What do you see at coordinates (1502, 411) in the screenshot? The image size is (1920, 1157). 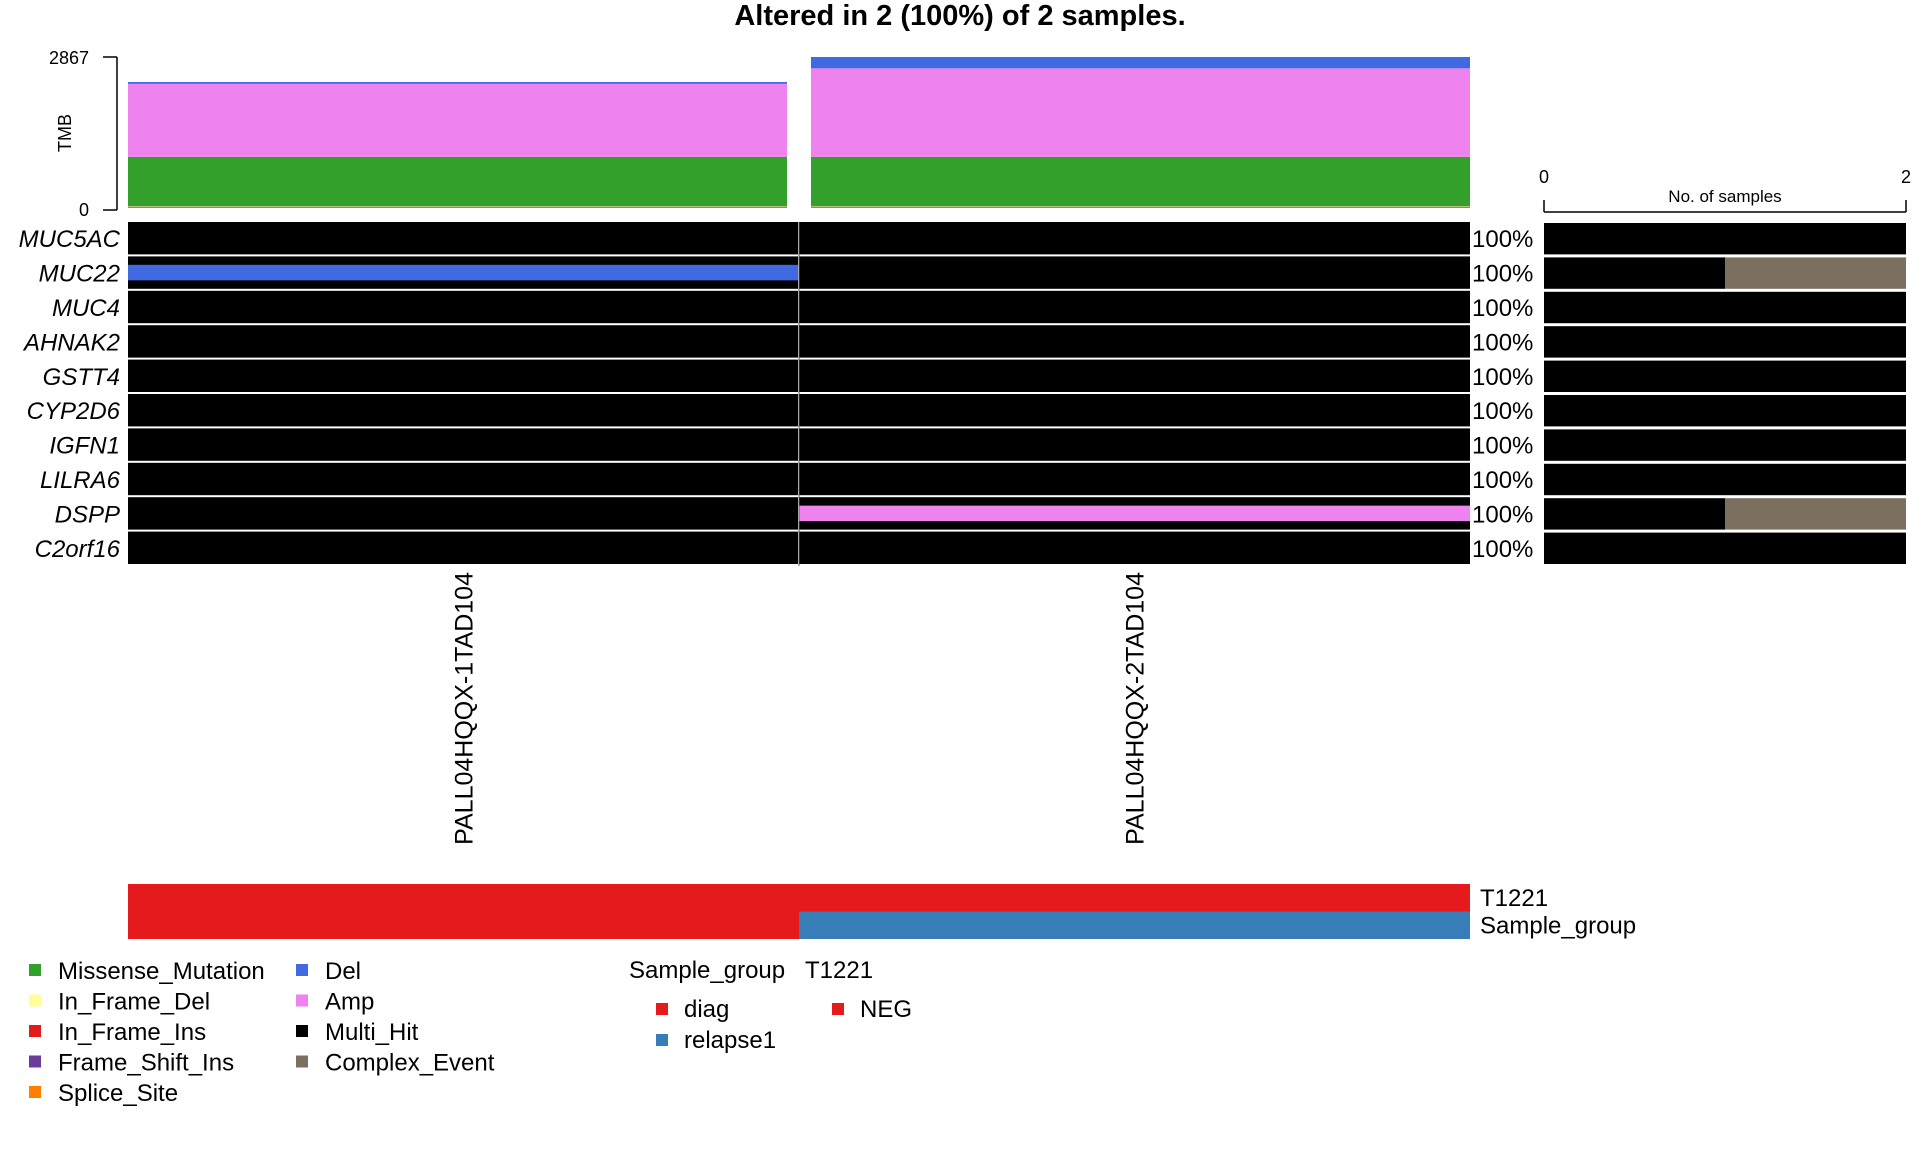 I see `pct-label-cyp2d6: 100%` at bounding box center [1502, 411].